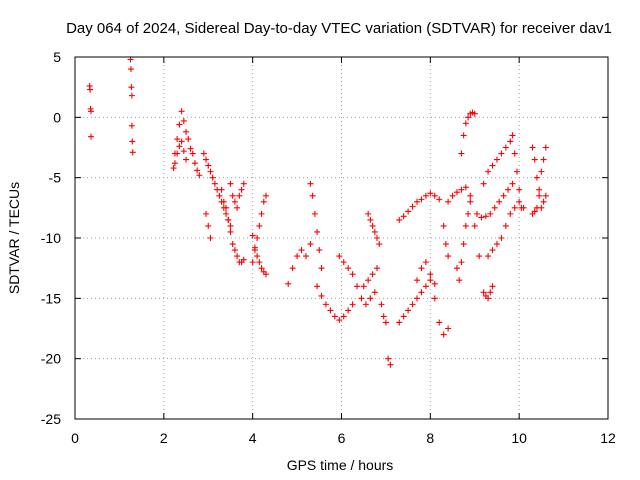  What do you see at coordinates (488, 292) in the screenshot?
I see `series-s29` at bounding box center [488, 292].